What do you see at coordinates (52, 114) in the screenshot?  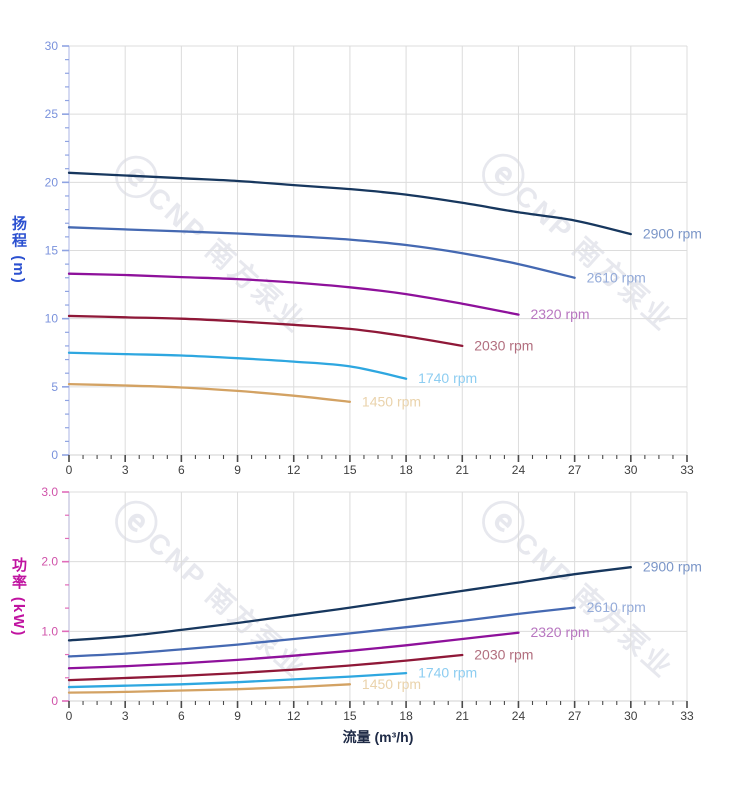 I see `y-tick-label: 25` at bounding box center [52, 114].